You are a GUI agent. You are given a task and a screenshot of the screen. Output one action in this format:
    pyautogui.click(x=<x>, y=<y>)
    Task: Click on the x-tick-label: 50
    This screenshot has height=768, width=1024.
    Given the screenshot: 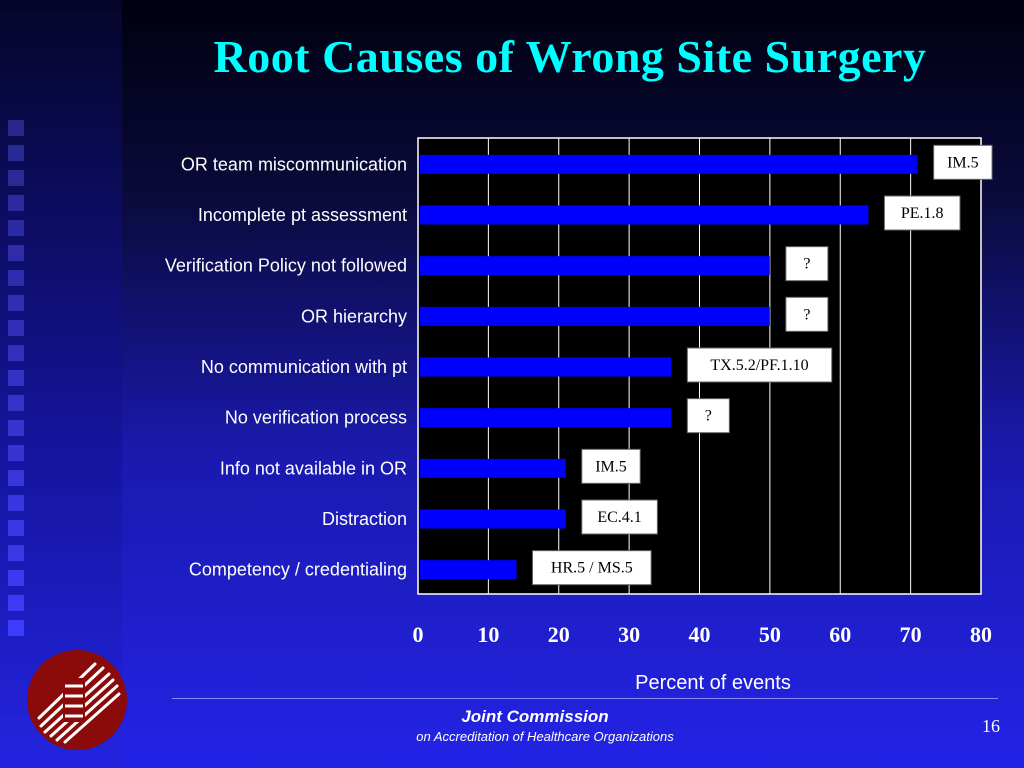 What is the action you would take?
    pyautogui.click(x=770, y=634)
    